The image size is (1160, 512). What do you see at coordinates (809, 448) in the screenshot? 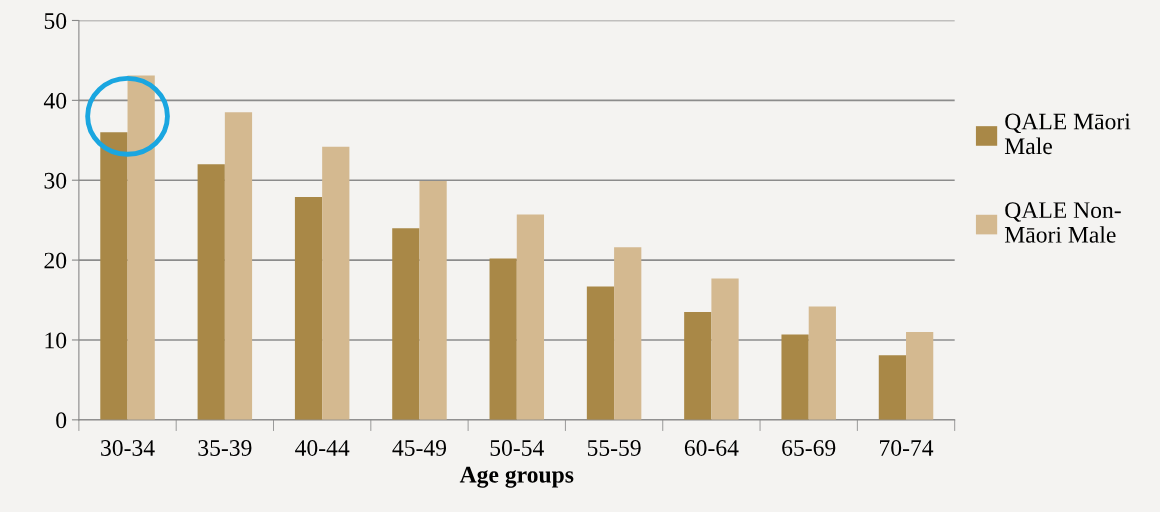
I see `x-tick-label: 65-69` at bounding box center [809, 448].